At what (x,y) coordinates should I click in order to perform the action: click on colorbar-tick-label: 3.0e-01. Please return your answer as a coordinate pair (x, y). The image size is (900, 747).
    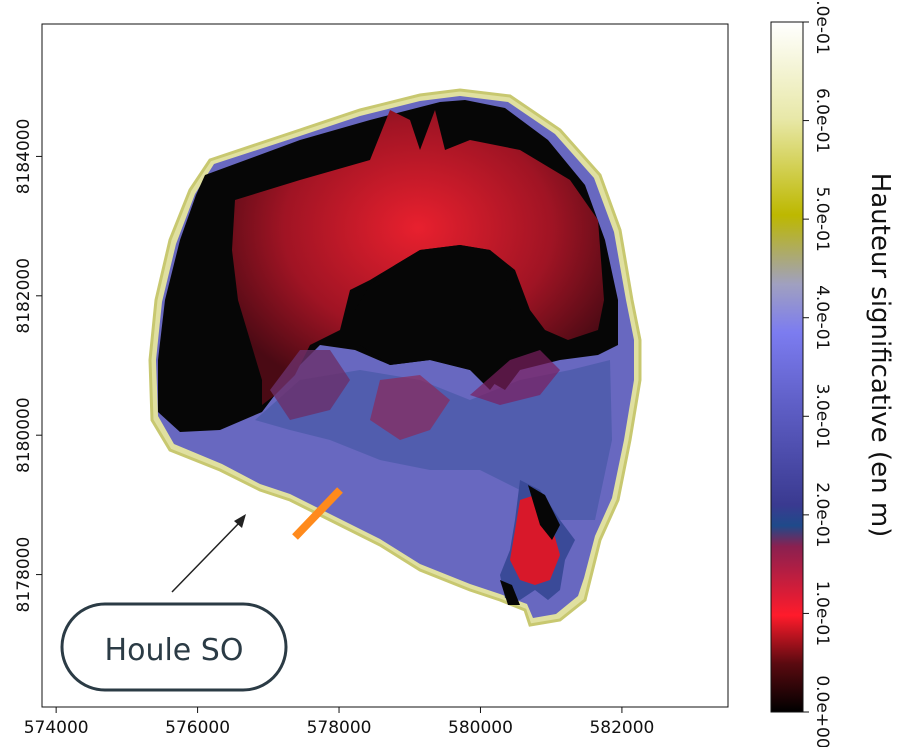
    Looking at the image, I should click on (822, 416).